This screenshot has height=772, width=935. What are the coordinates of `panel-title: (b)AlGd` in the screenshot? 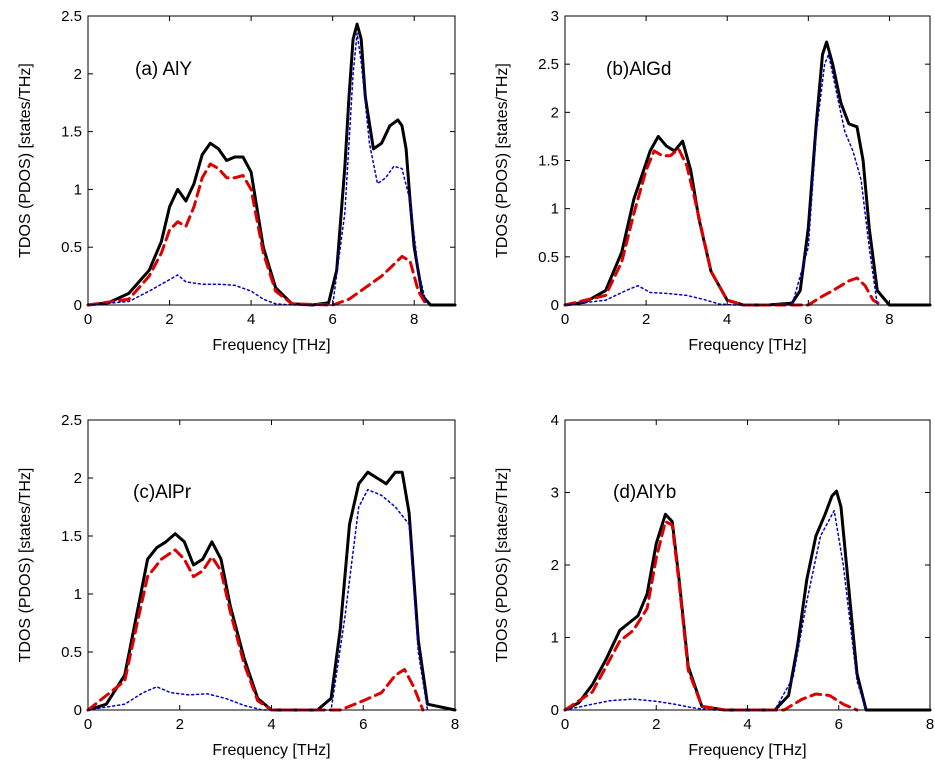 It's located at (638, 69).